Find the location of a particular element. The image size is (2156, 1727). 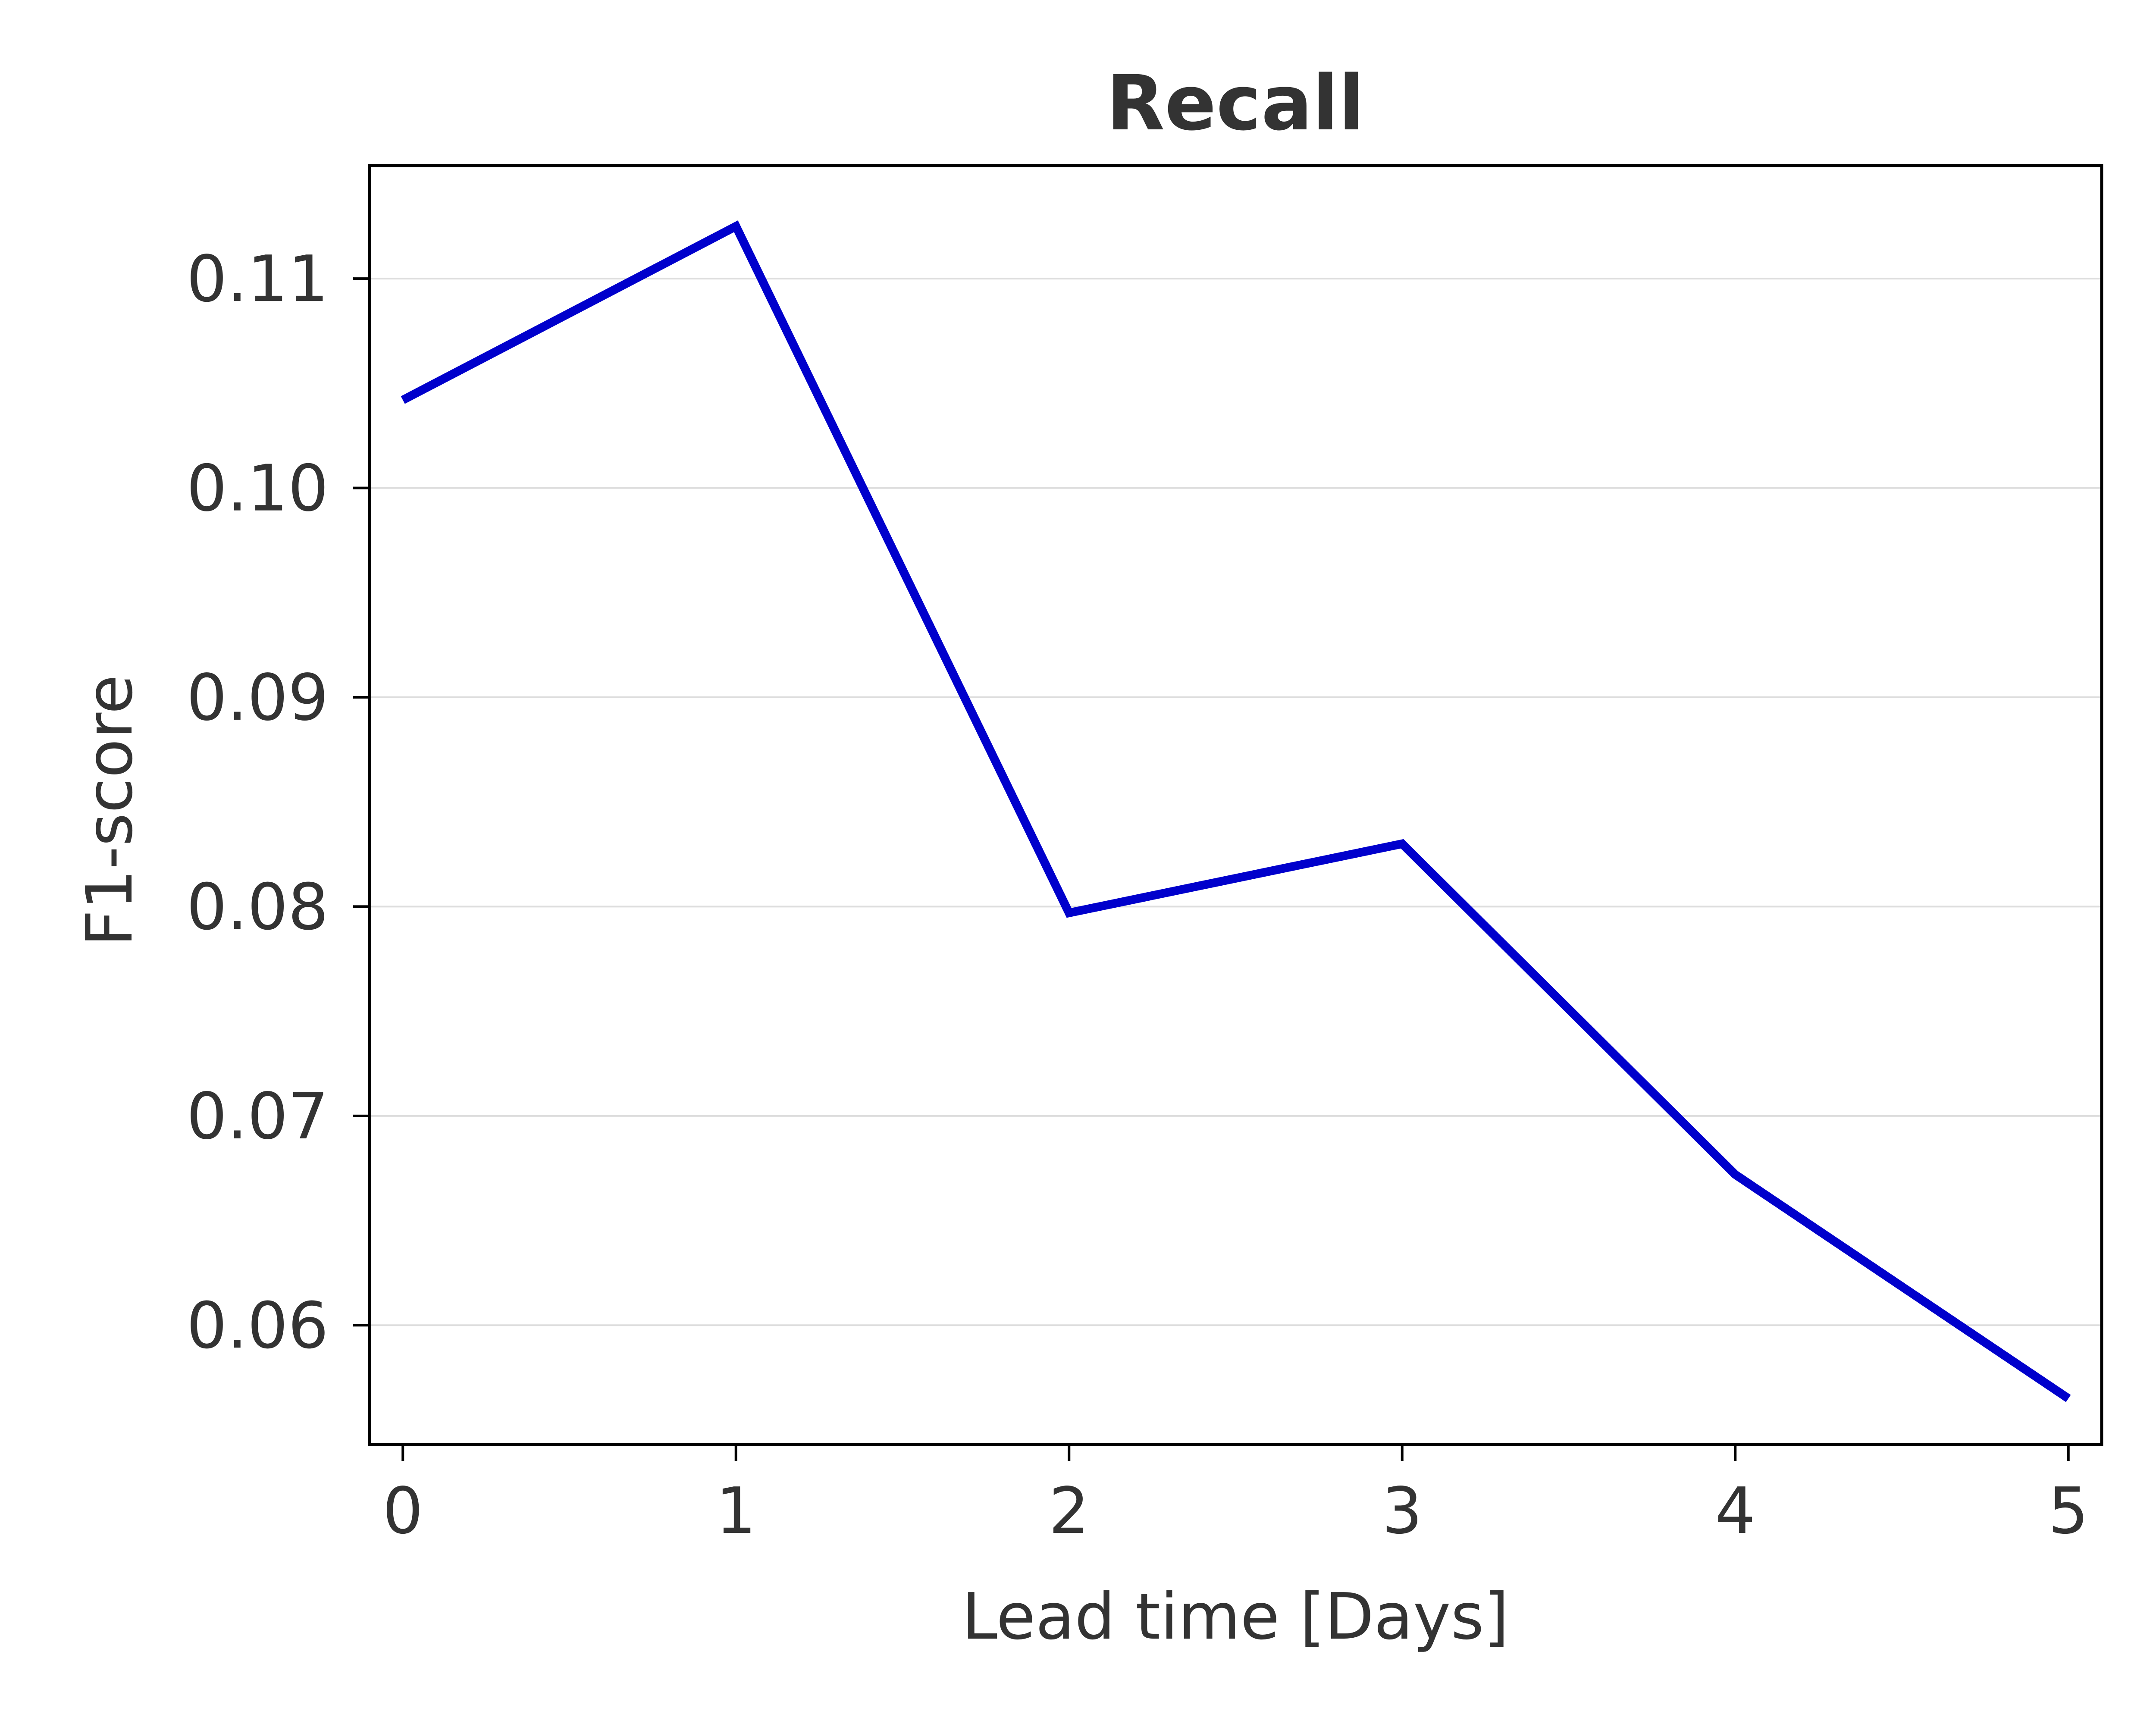

y-tick-label: 0.10 is located at coordinates (257, 488).